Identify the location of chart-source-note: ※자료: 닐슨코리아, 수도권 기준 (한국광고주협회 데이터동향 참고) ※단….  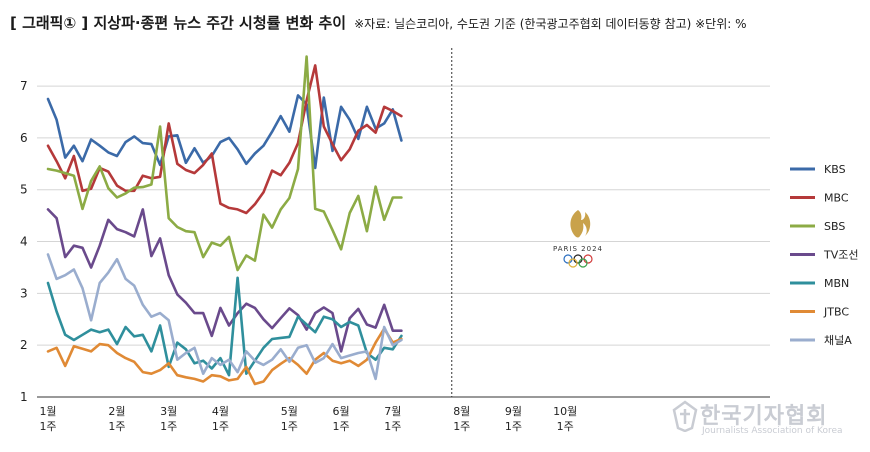
(550, 24).